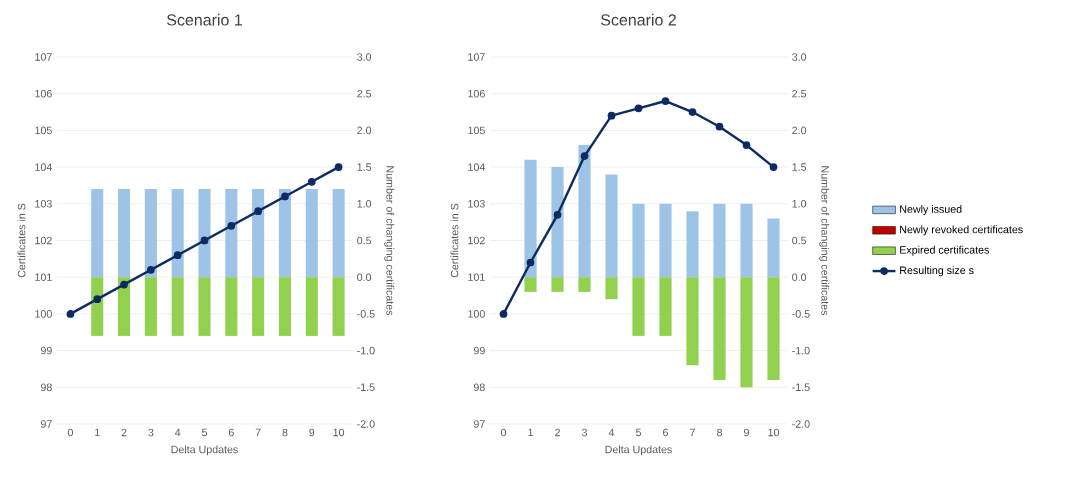  What do you see at coordinates (638, 450) in the screenshot?
I see `x-axis-title: Delta Updates` at bounding box center [638, 450].